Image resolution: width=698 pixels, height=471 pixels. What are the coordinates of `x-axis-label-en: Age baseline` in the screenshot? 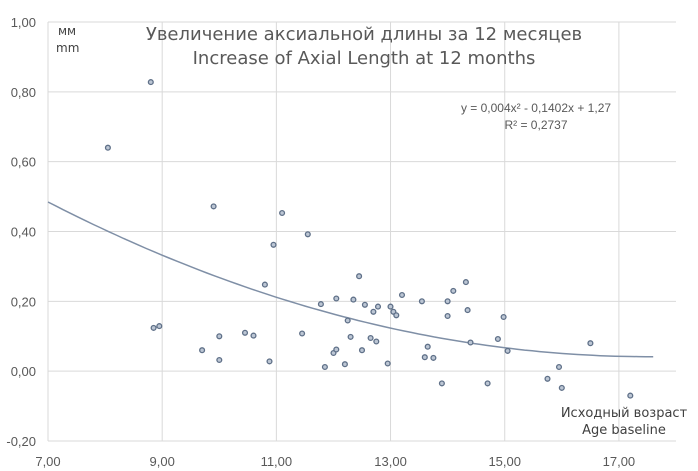 It's located at (624, 430).